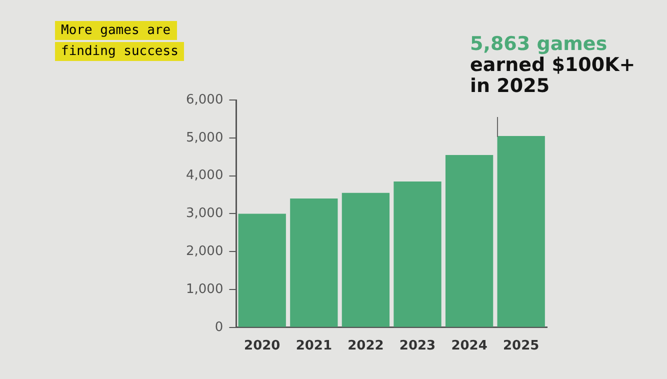  Describe the element at coordinates (205, 176) in the screenshot. I see `y-tick-label: 4,000` at that location.